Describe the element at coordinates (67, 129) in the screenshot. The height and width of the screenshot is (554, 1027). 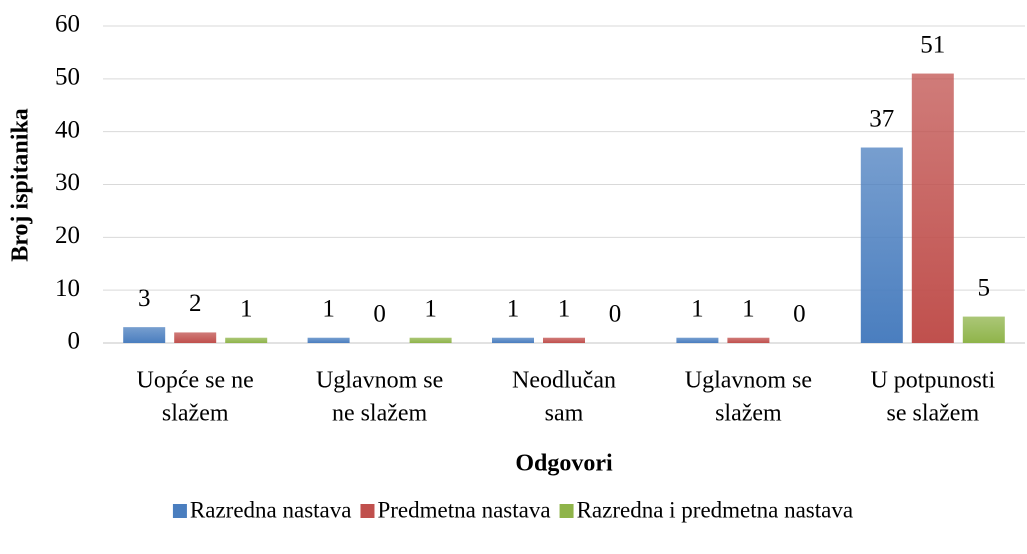
I see `y-tick-label: 40` at that location.